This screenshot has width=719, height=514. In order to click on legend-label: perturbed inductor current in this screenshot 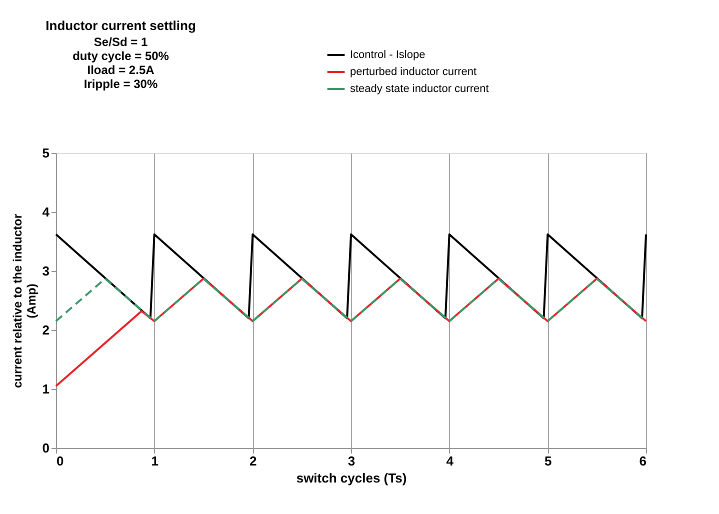, I will do `click(413, 72)`.